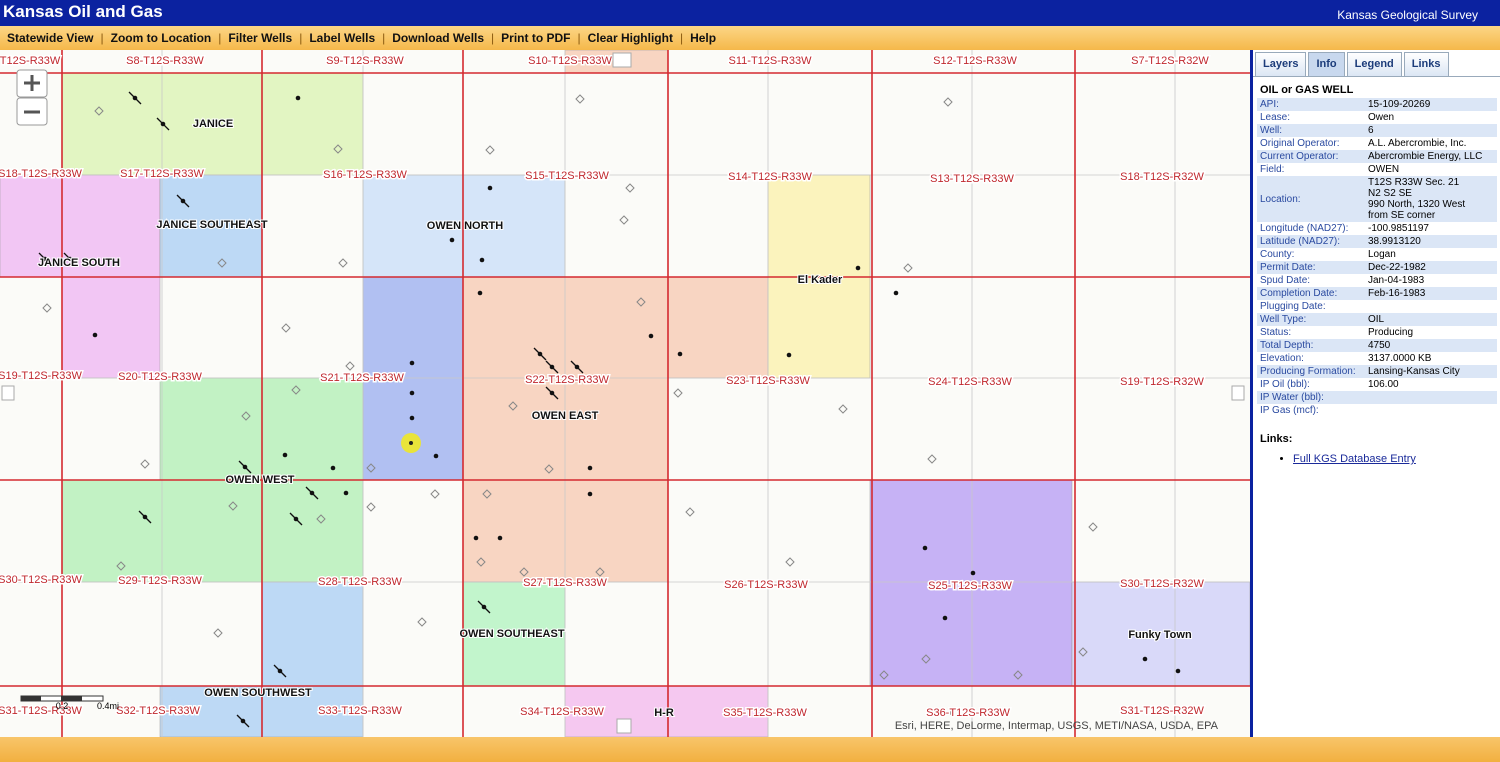 This screenshot has width=1500, height=762. What do you see at coordinates (438, 38) in the screenshot?
I see `toolbar-item: Download Wells` at bounding box center [438, 38].